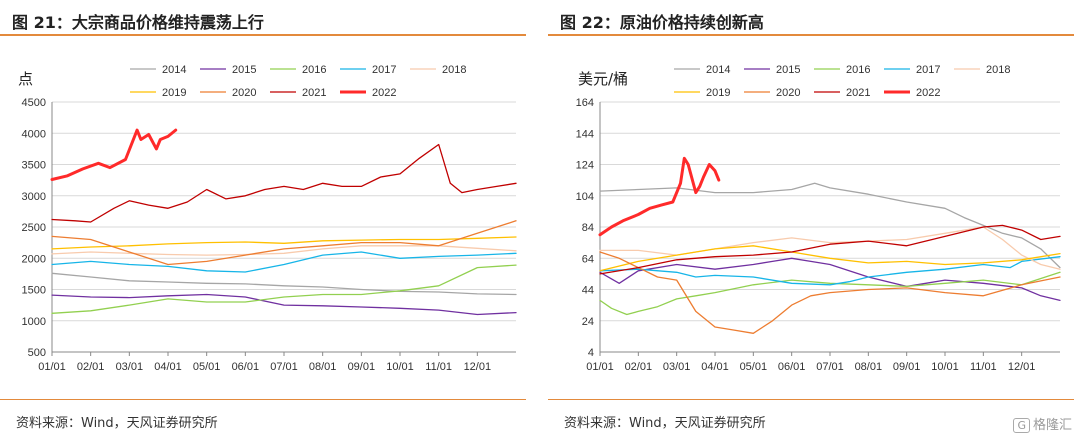 This screenshot has height=441, width=1080. What do you see at coordinates (591, 353) in the screenshot?
I see `y-tick-label: 4` at bounding box center [591, 353].